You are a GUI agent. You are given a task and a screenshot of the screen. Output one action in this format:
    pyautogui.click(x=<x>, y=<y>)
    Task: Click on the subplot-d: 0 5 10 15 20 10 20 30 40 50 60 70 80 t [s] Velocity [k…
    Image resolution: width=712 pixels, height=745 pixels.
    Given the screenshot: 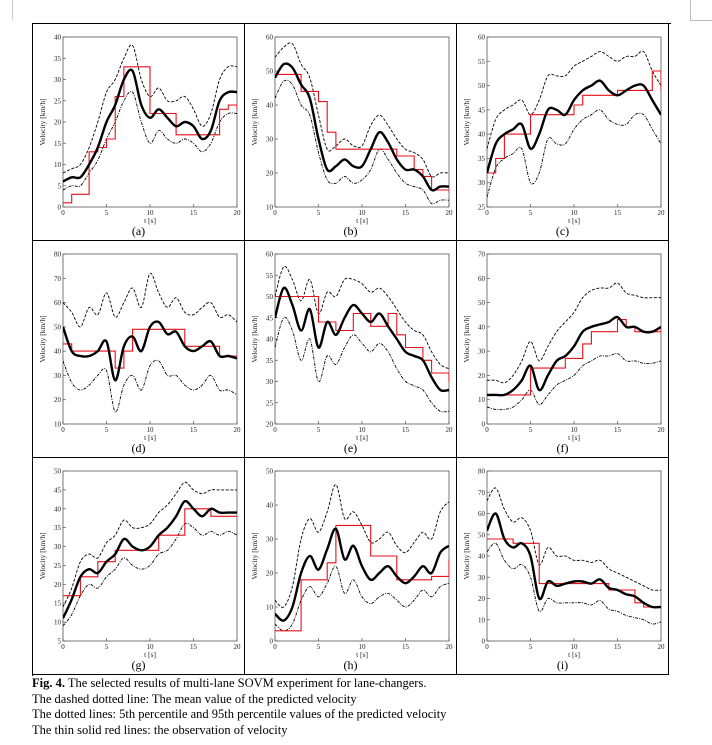 What is the action you would take?
    pyautogui.click(x=139, y=349)
    